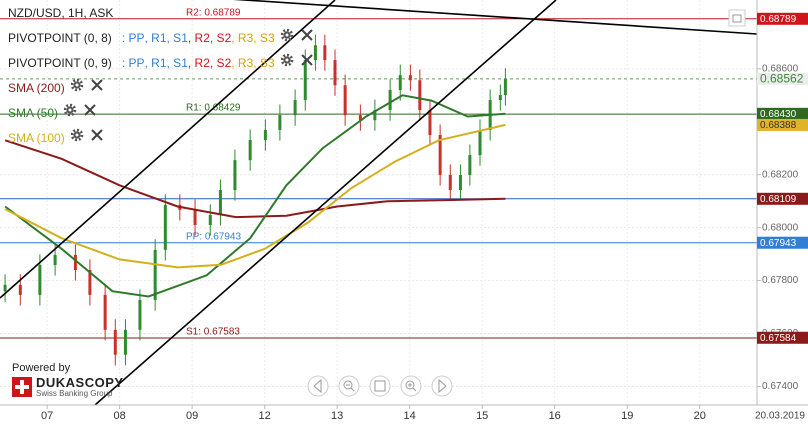  I want to click on x-tick-label: 19, so click(627, 416).